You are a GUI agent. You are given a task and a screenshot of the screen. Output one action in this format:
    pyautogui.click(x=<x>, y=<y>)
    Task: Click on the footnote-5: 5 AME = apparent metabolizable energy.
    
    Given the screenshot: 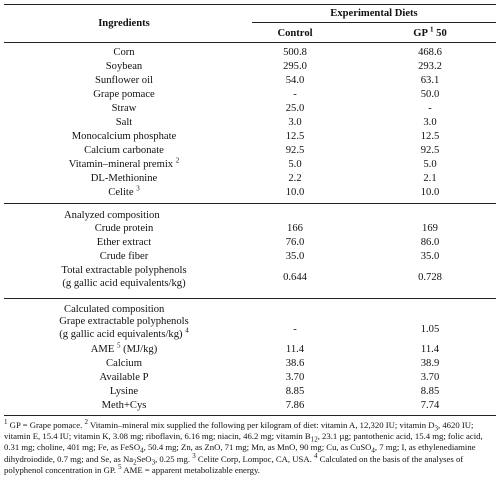 What is the action you would take?
    pyautogui.click(x=189, y=468)
    